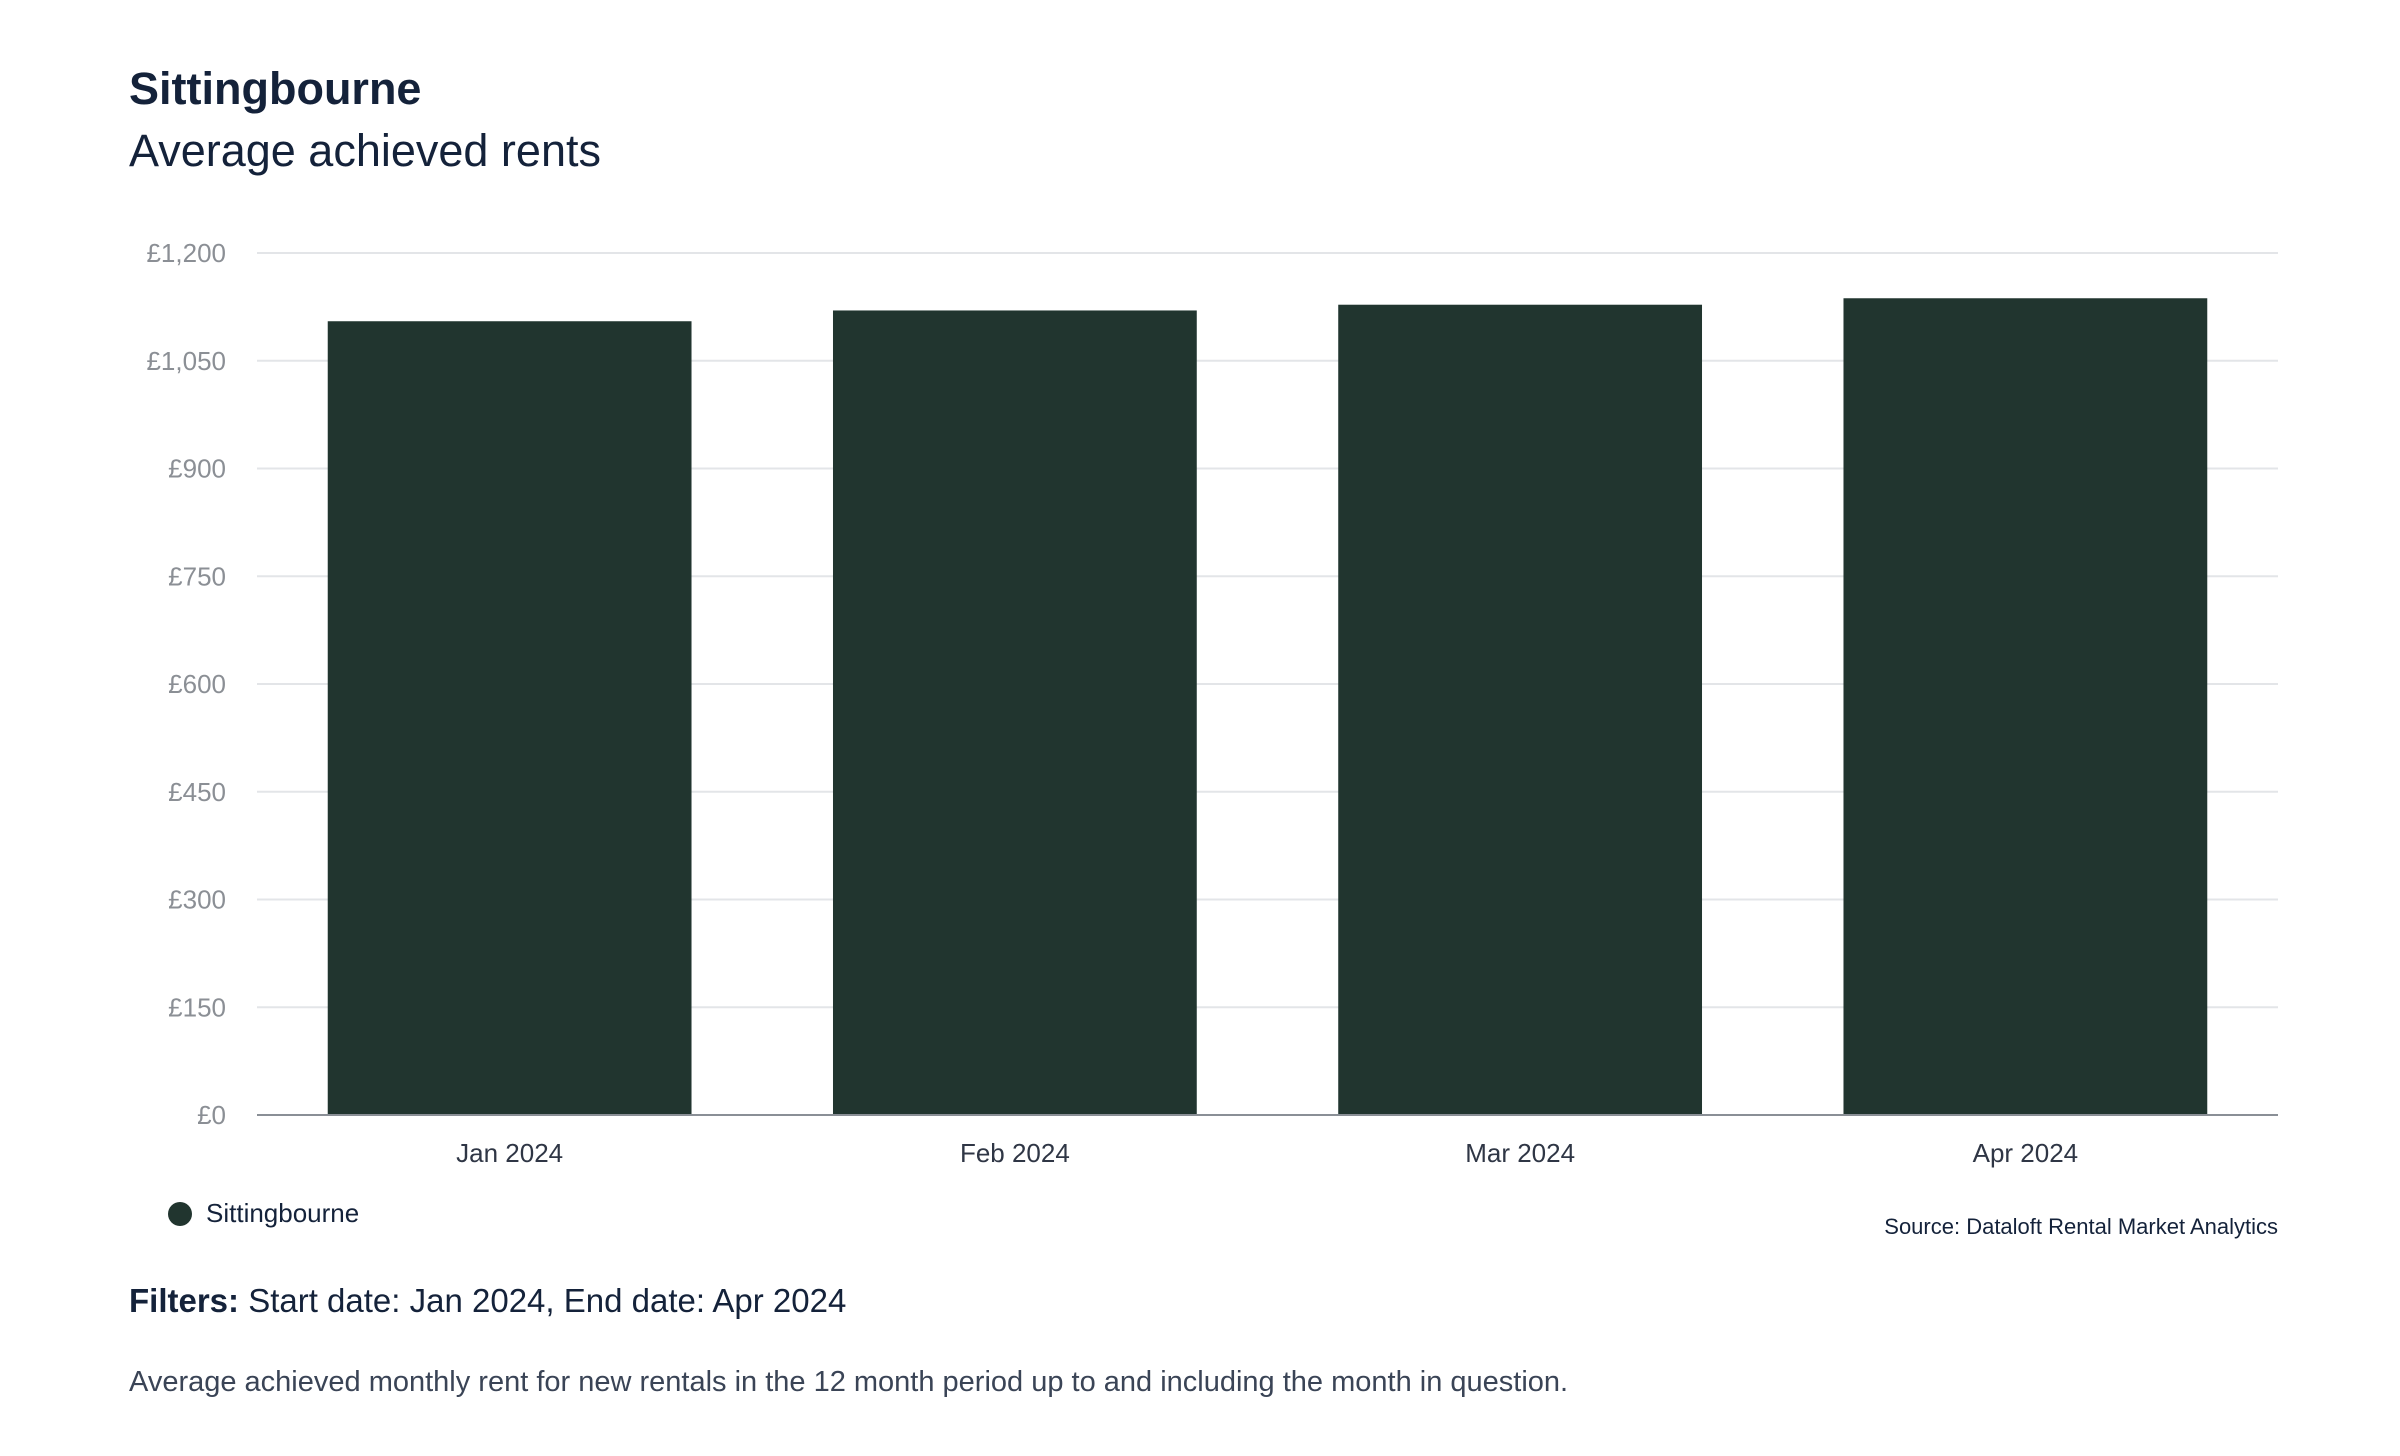 The image size is (2400, 1456). I want to click on y-tick-label: £600, so click(197, 684).